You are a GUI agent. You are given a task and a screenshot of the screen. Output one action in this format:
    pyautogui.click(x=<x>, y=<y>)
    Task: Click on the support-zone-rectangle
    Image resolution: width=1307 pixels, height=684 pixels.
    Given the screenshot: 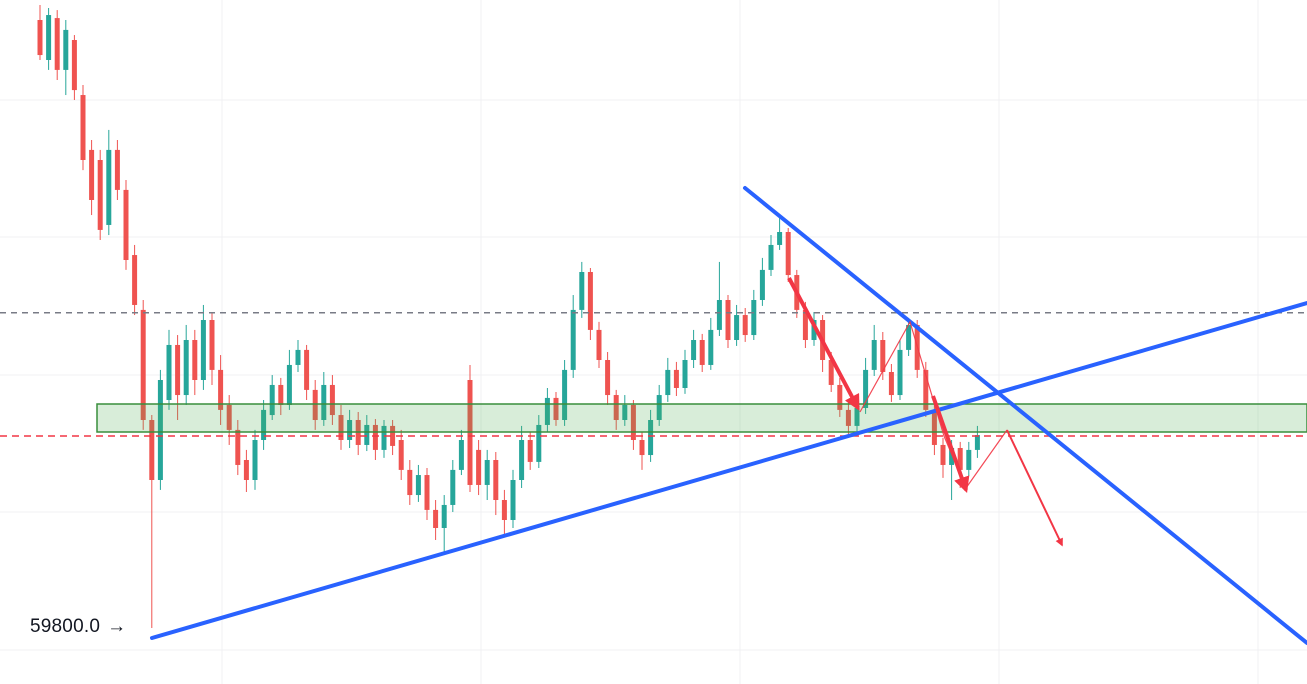 What is the action you would take?
    pyautogui.click(x=701, y=418)
    